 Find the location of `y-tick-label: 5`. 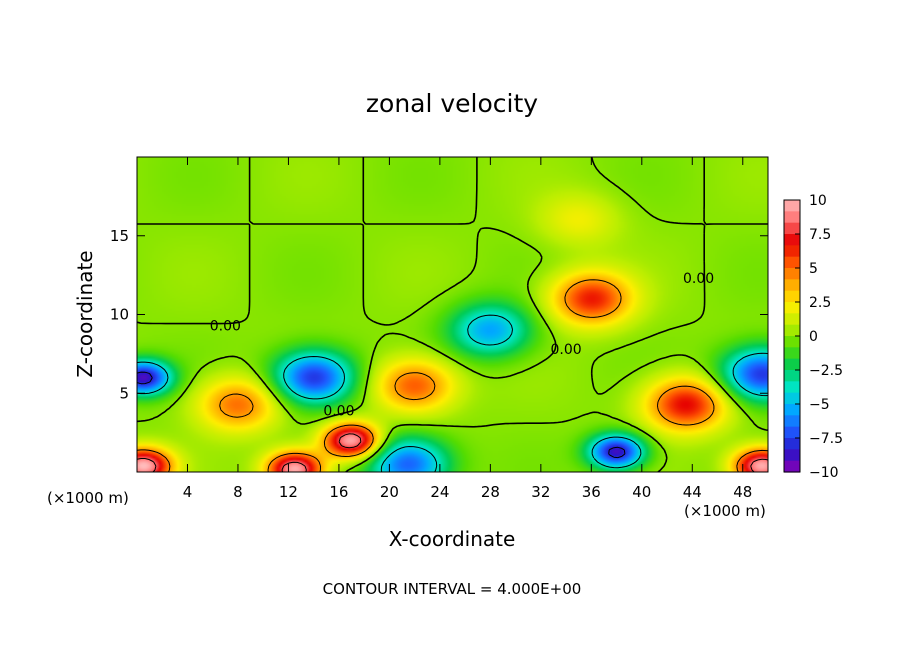

y-tick-label: 5 is located at coordinates (124, 393).